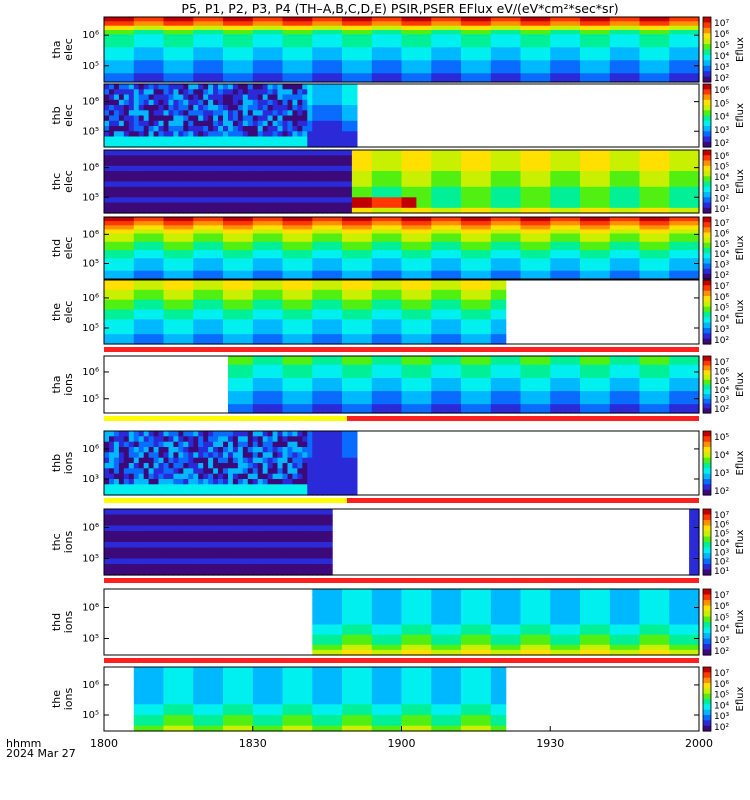  What do you see at coordinates (721, 178) in the screenshot?
I see `colorbar-tick-label: 10⁴` at bounding box center [721, 178].